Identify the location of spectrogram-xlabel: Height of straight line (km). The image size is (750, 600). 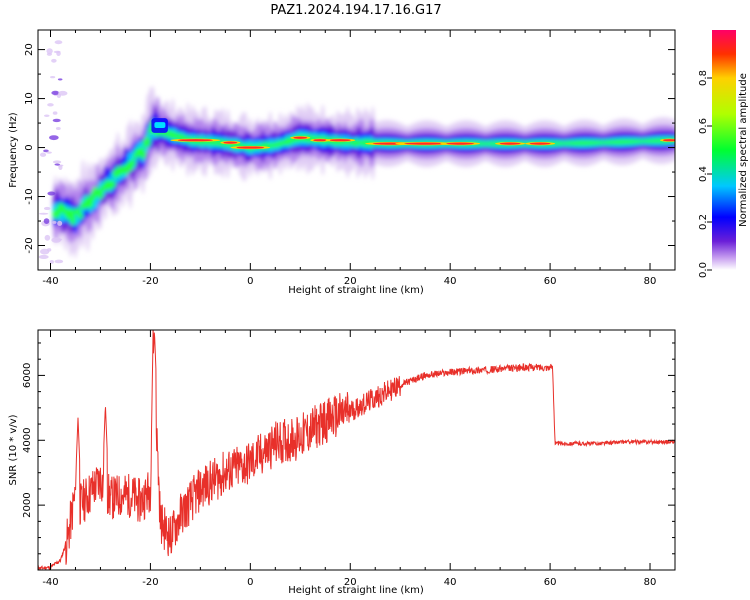
(356, 290).